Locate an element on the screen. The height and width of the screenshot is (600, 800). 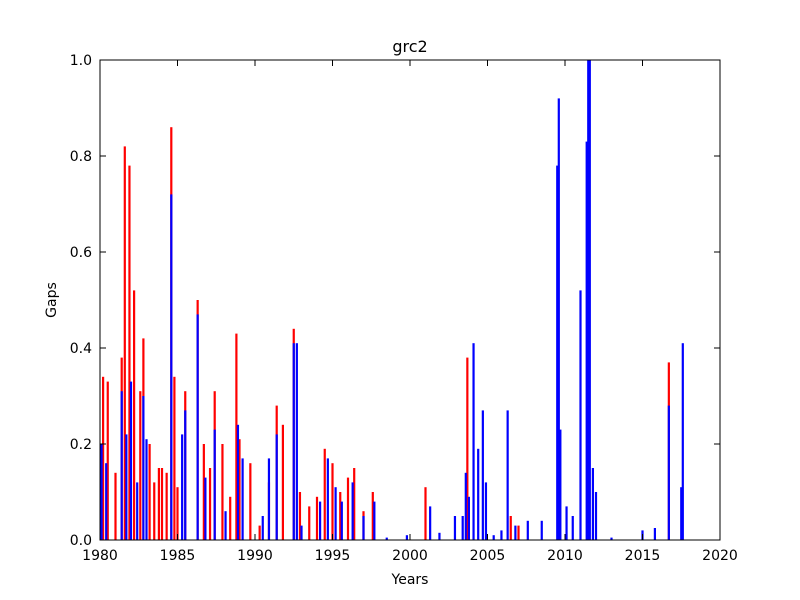
y-tick-label: 0.8 is located at coordinates (81, 157).